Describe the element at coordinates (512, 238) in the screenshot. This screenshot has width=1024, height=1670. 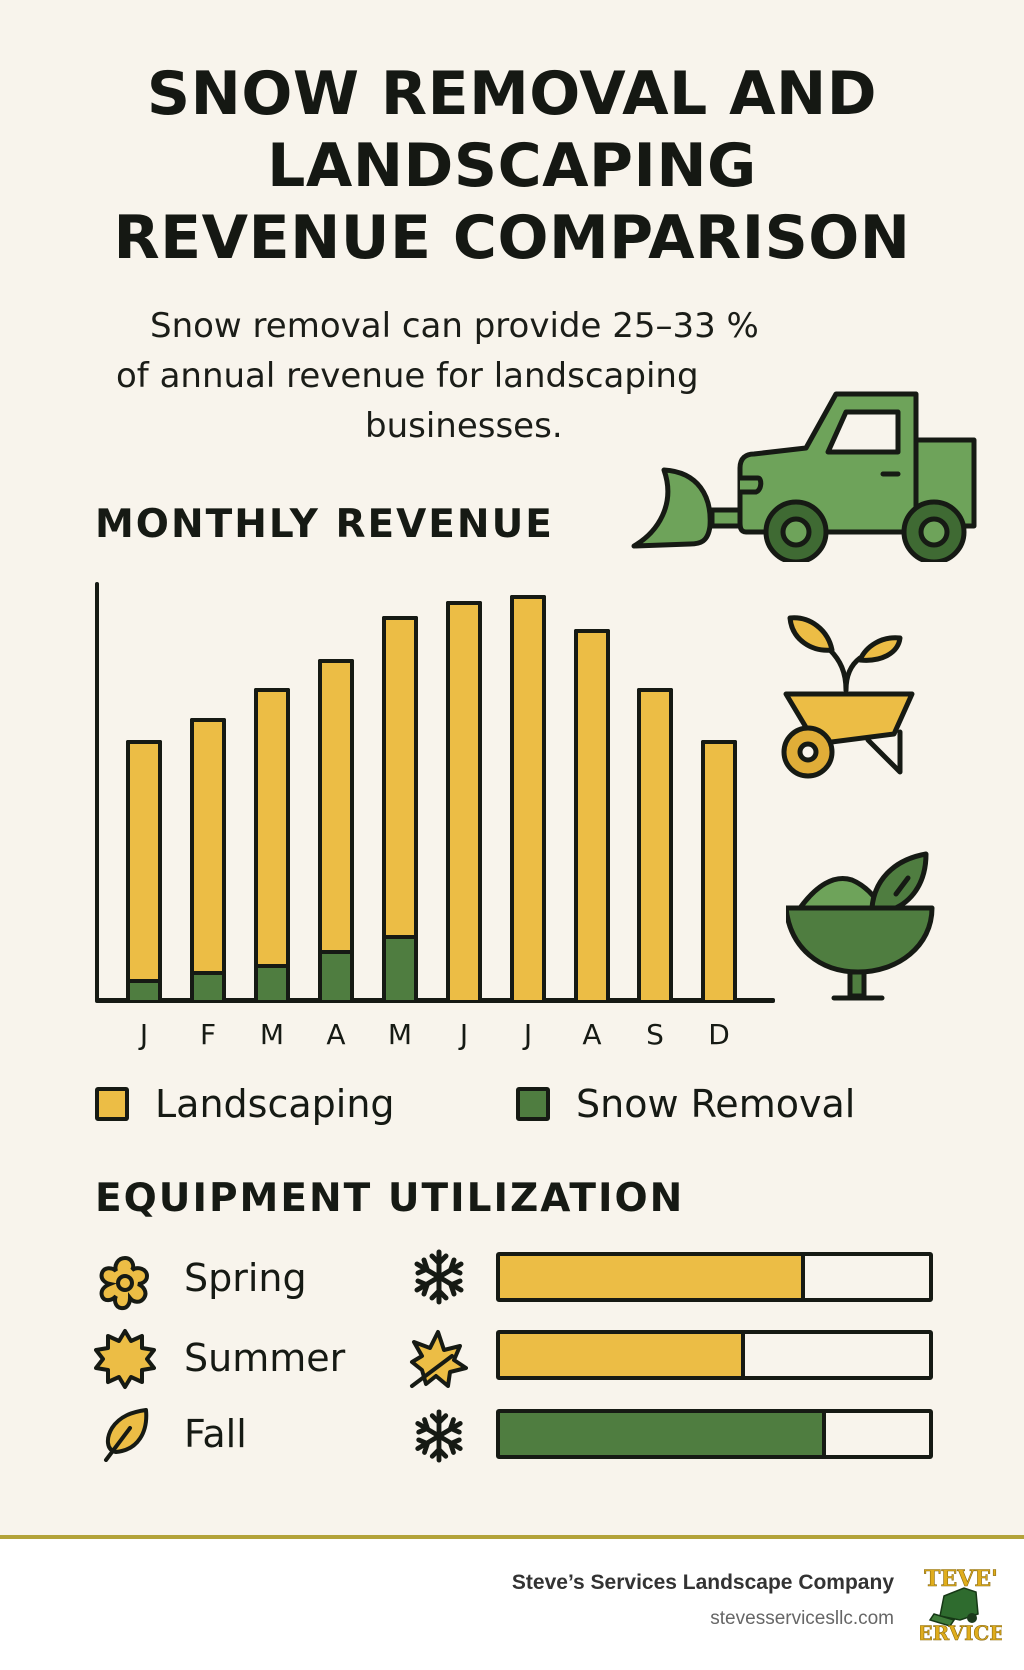
I see `title-line-3: REVENUE COMPARISON` at that location.